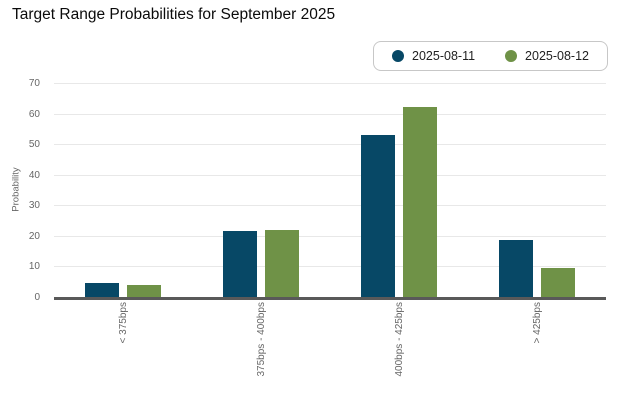 This screenshot has width=619, height=401. What do you see at coordinates (34, 114) in the screenshot?
I see `y-tick-label: 60` at bounding box center [34, 114].